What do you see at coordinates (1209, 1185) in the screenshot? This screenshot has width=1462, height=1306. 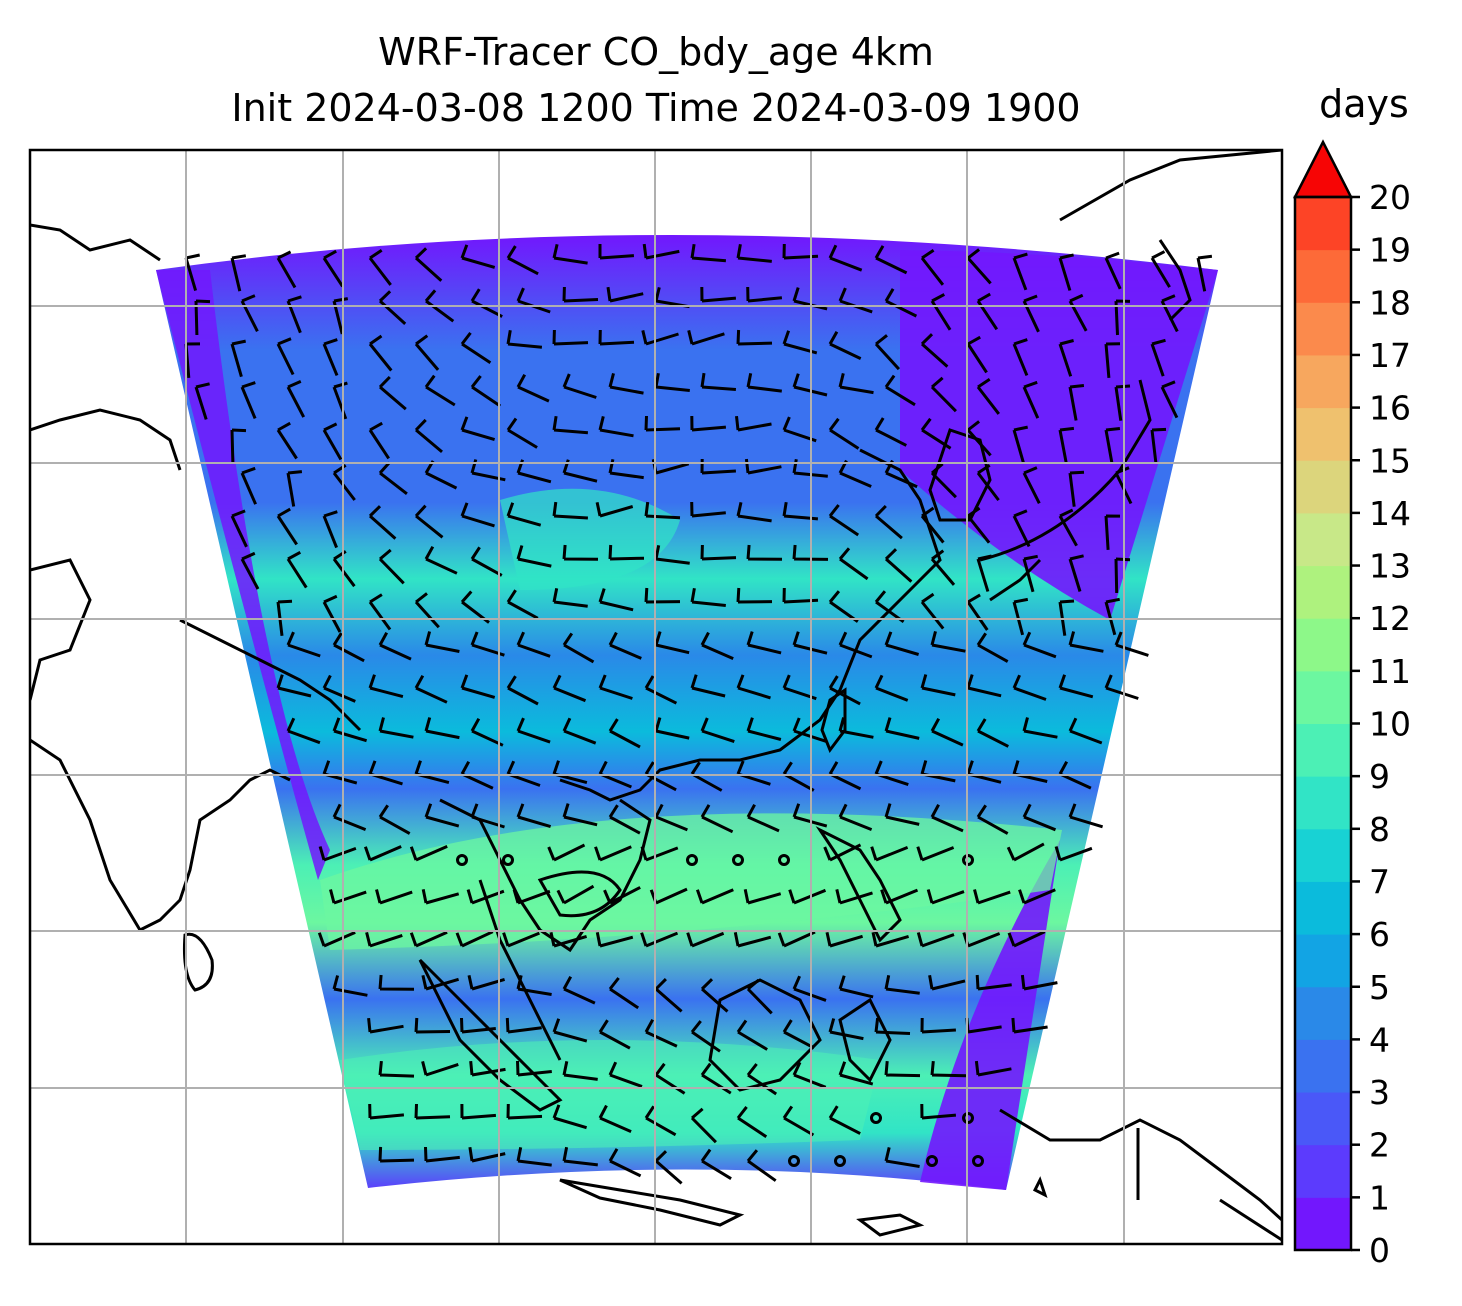 I see `border-png` at bounding box center [1209, 1185].